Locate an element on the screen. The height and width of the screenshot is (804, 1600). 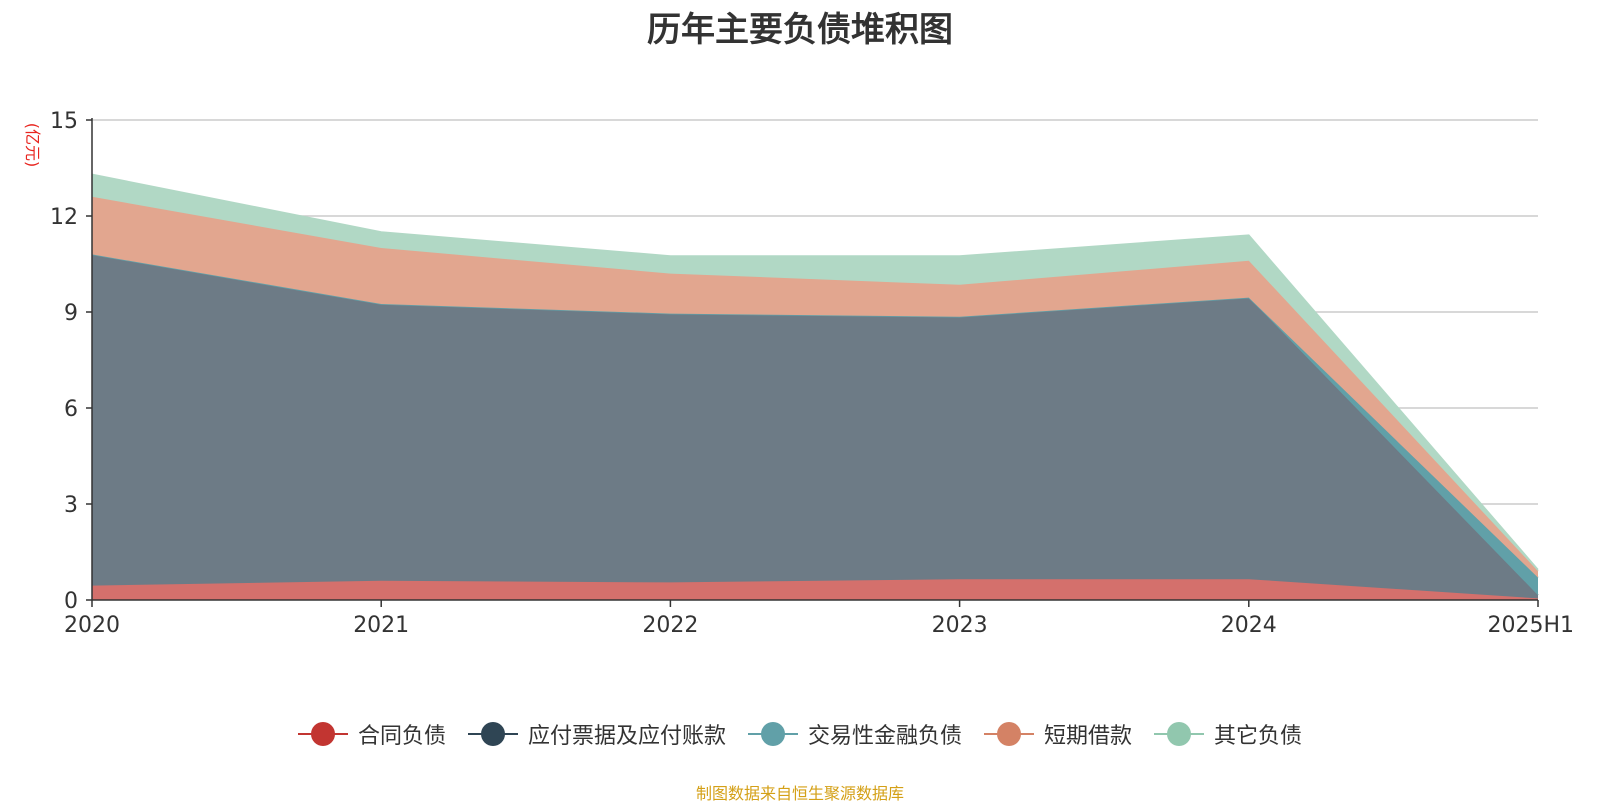
legend-item-0: 合同负债 is located at coordinates (371, 734).